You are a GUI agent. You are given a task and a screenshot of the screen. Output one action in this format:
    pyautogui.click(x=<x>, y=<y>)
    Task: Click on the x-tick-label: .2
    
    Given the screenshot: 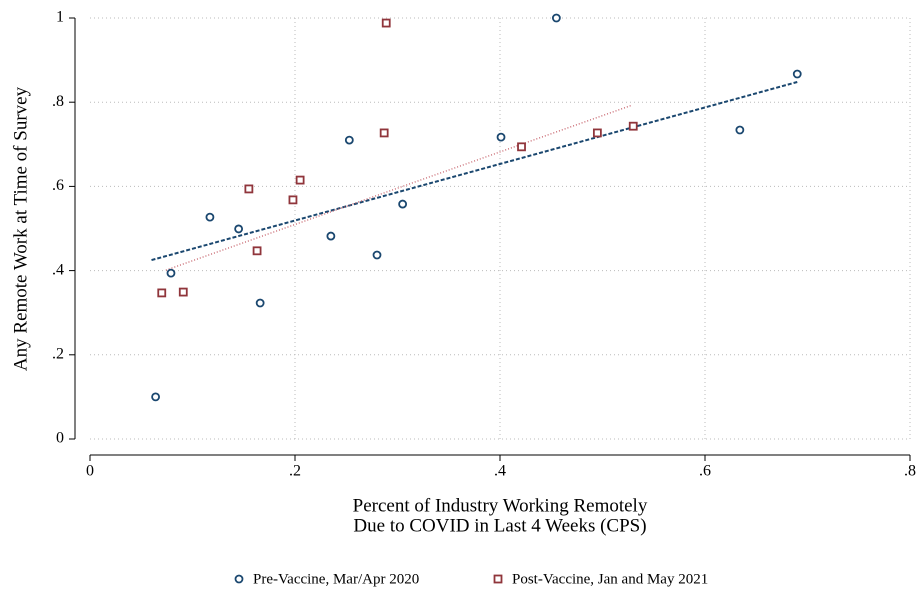 What is the action you would take?
    pyautogui.click(x=295, y=471)
    